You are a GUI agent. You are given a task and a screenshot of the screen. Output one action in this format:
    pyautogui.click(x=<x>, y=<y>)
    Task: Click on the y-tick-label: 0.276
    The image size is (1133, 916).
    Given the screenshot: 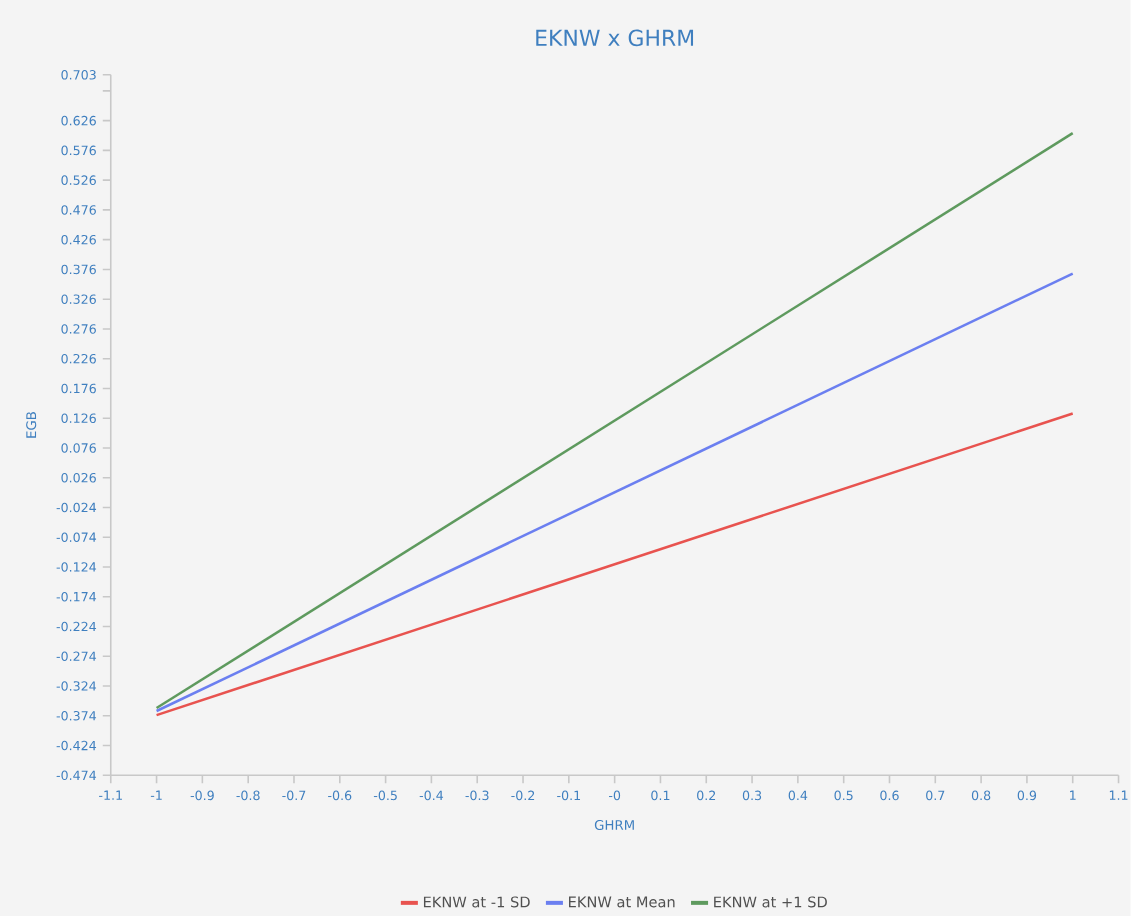 What is the action you would take?
    pyautogui.click(x=78, y=329)
    